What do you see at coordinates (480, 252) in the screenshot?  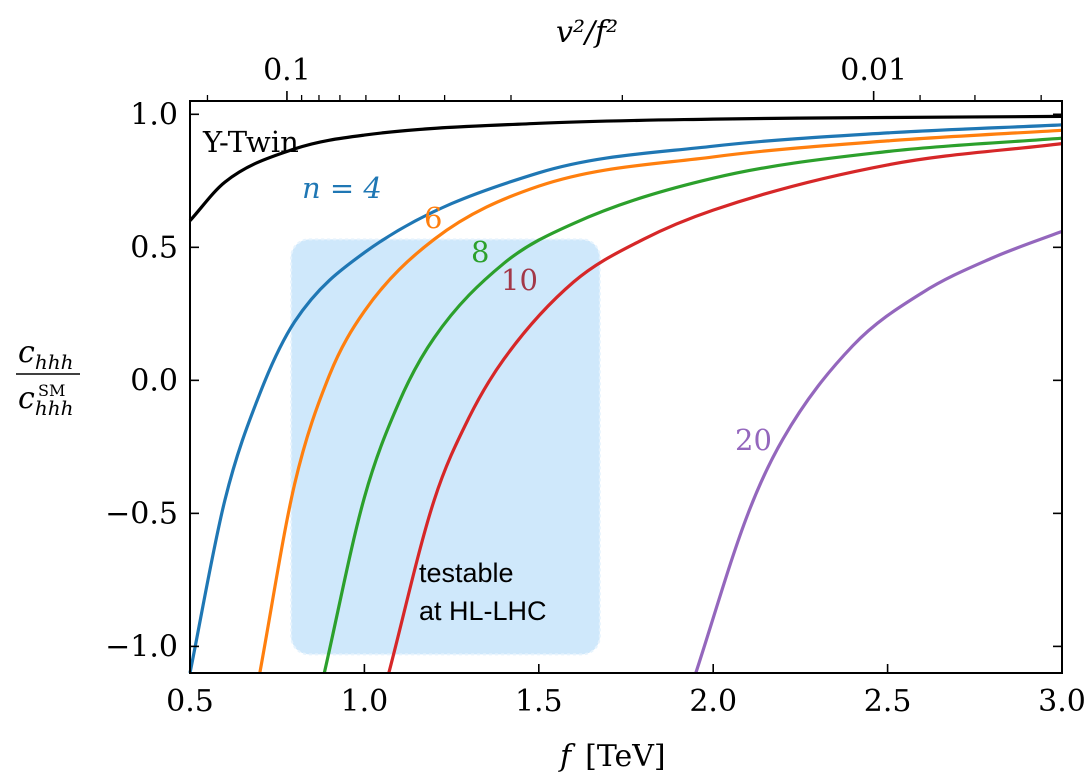 I see `series-label-8: 8` at bounding box center [480, 252].